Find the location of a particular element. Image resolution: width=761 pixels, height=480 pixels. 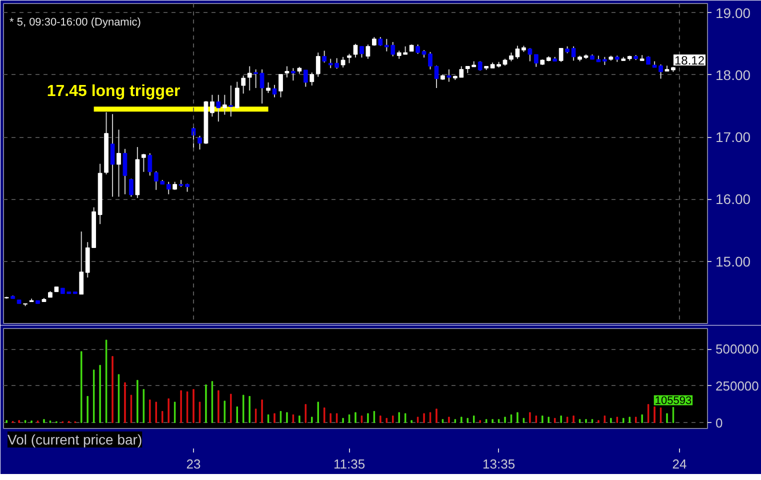

series-label: 17.45 long trigger is located at coordinates (113, 91).